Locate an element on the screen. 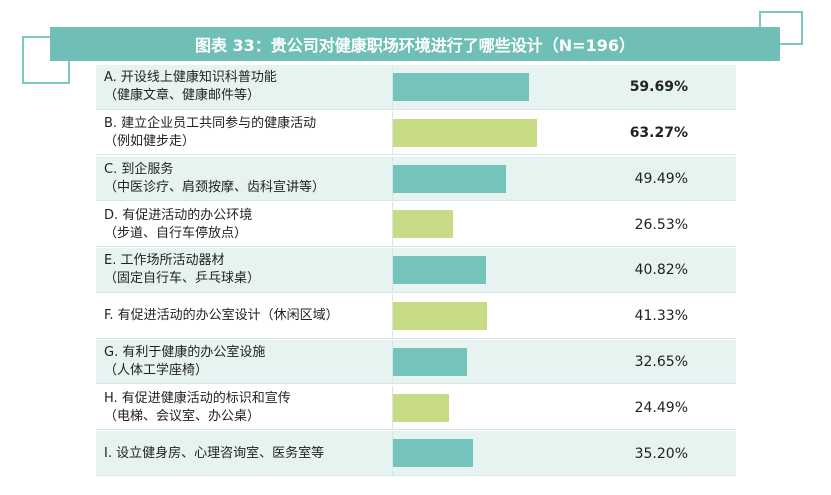  category-label: F. 有促进活动的办公室设计（休闲区域） is located at coordinates (246, 316).